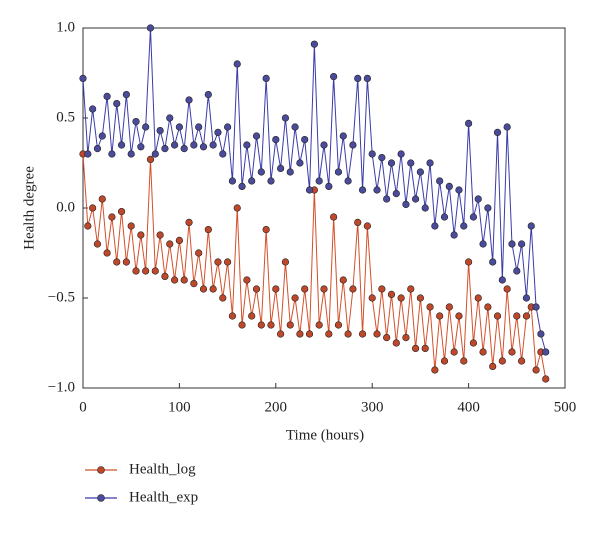 The height and width of the screenshot is (533, 600). Describe the element at coordinates (325, 435) in the screenshot. I see `x-axis-label: Time (hours)` at that location.